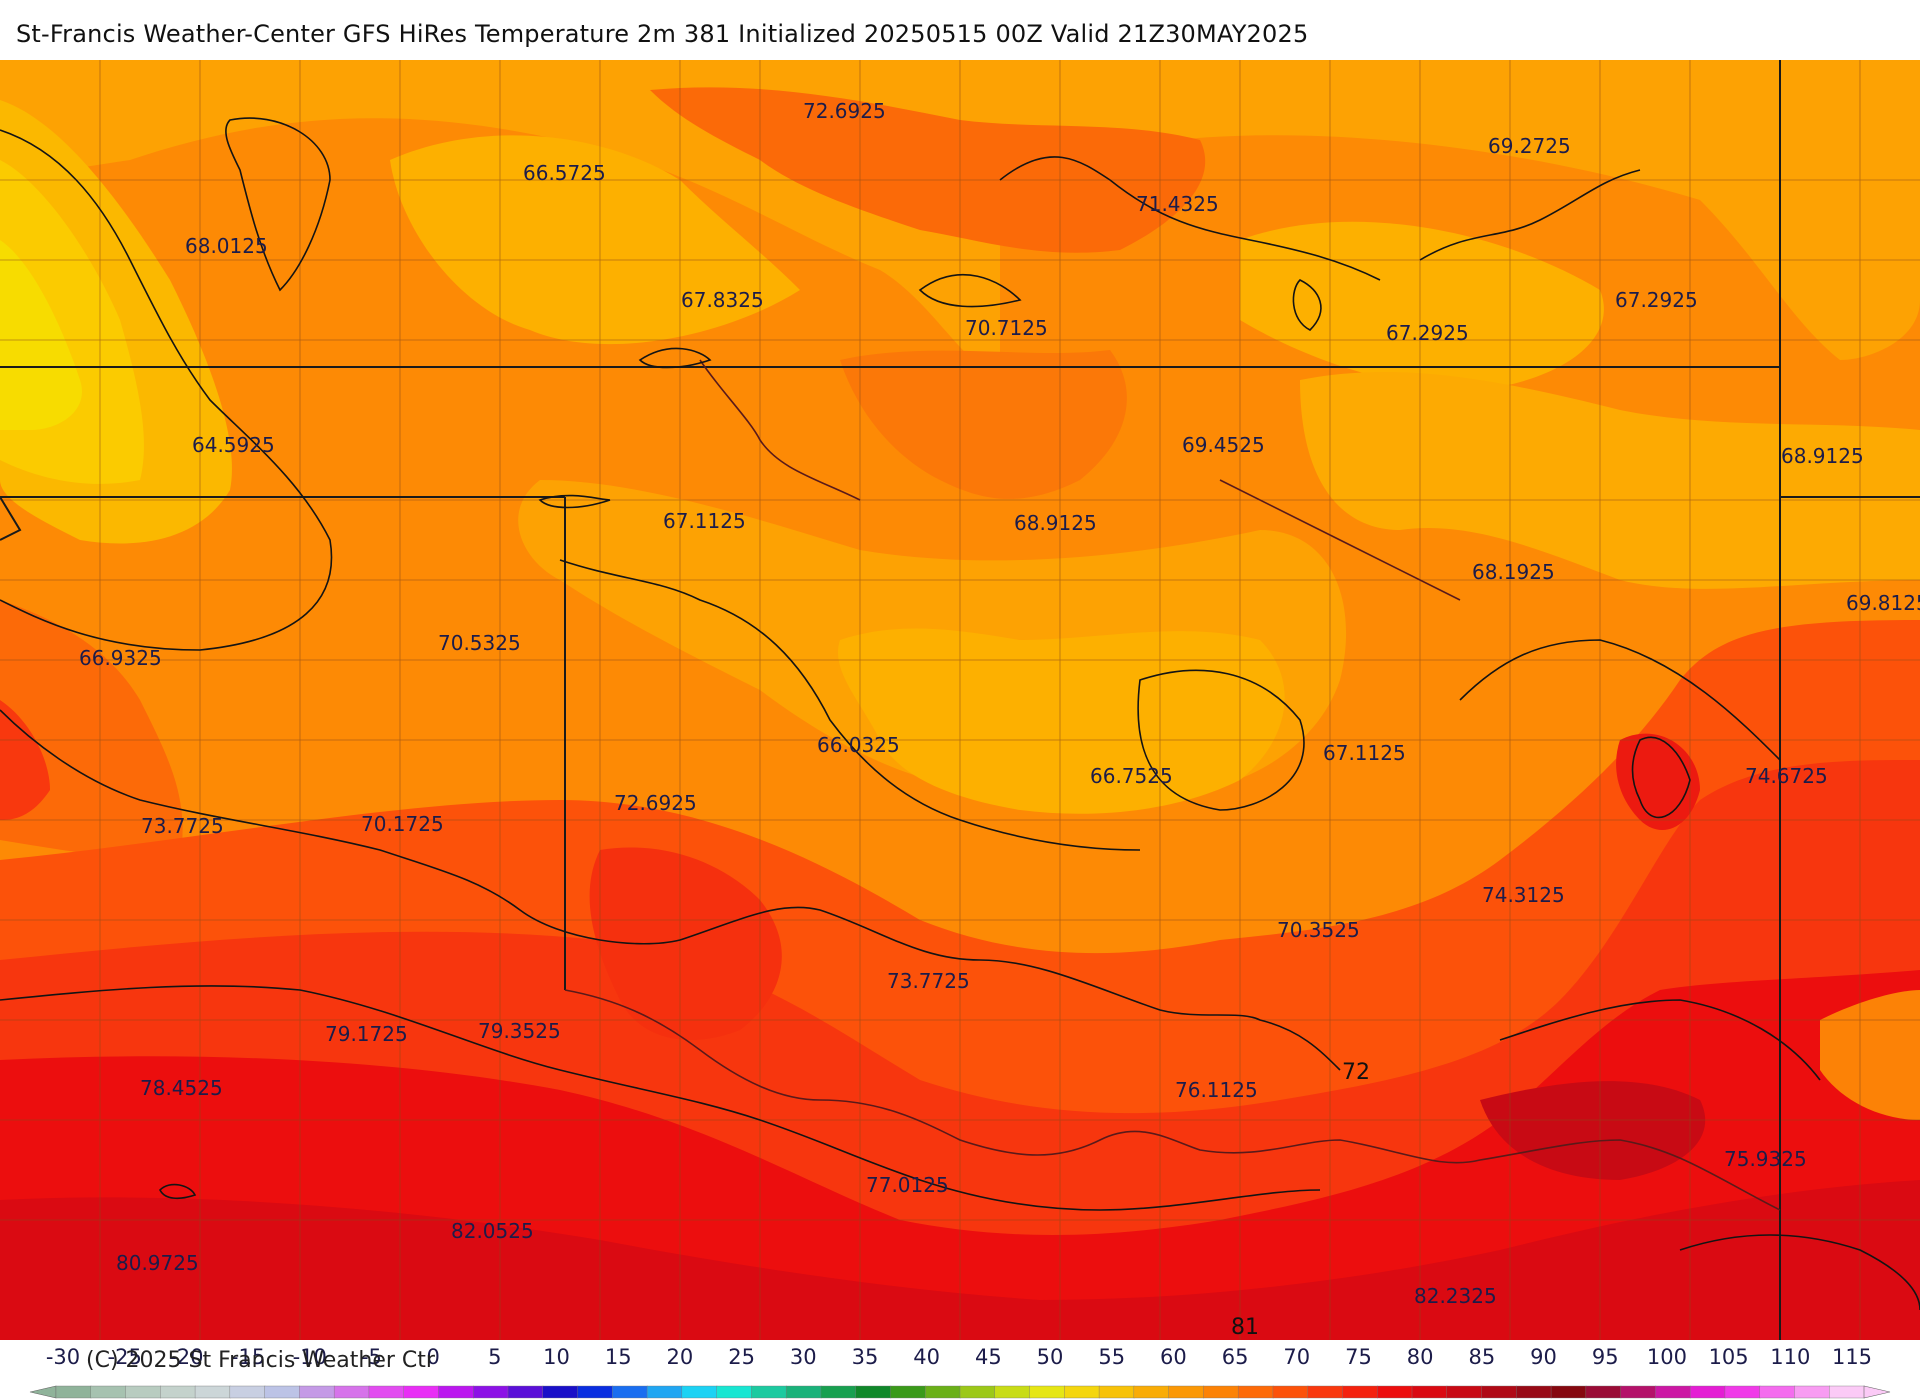 This screenshot has width=1920, height=1400. I want to click on colorbar-tick: 75, so click(1358, 1357).